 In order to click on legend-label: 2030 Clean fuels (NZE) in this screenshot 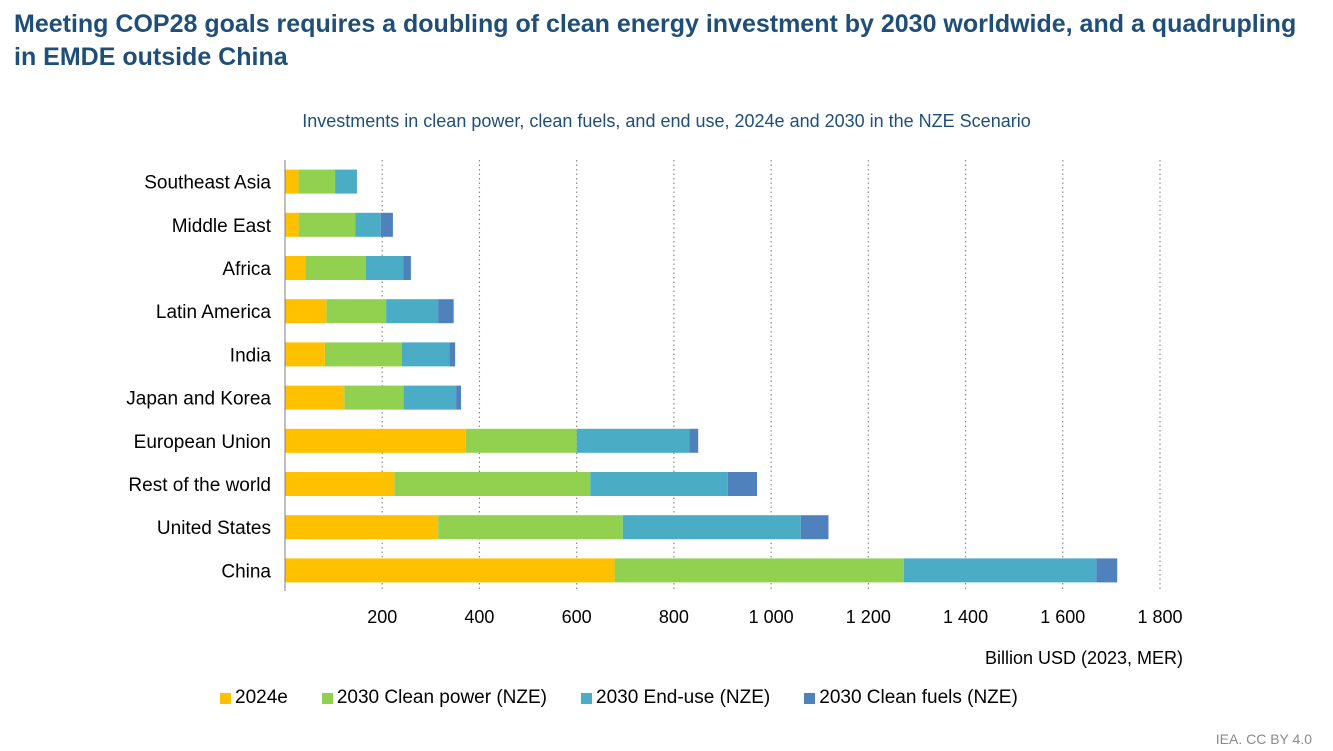, I will do `click(918, 697)`.